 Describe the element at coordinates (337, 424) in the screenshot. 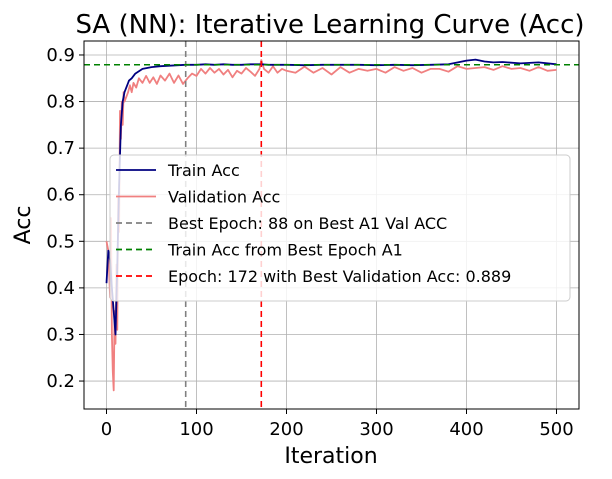

I see `x-axis-ticks: 0 100 200 300 400 500` at that location.